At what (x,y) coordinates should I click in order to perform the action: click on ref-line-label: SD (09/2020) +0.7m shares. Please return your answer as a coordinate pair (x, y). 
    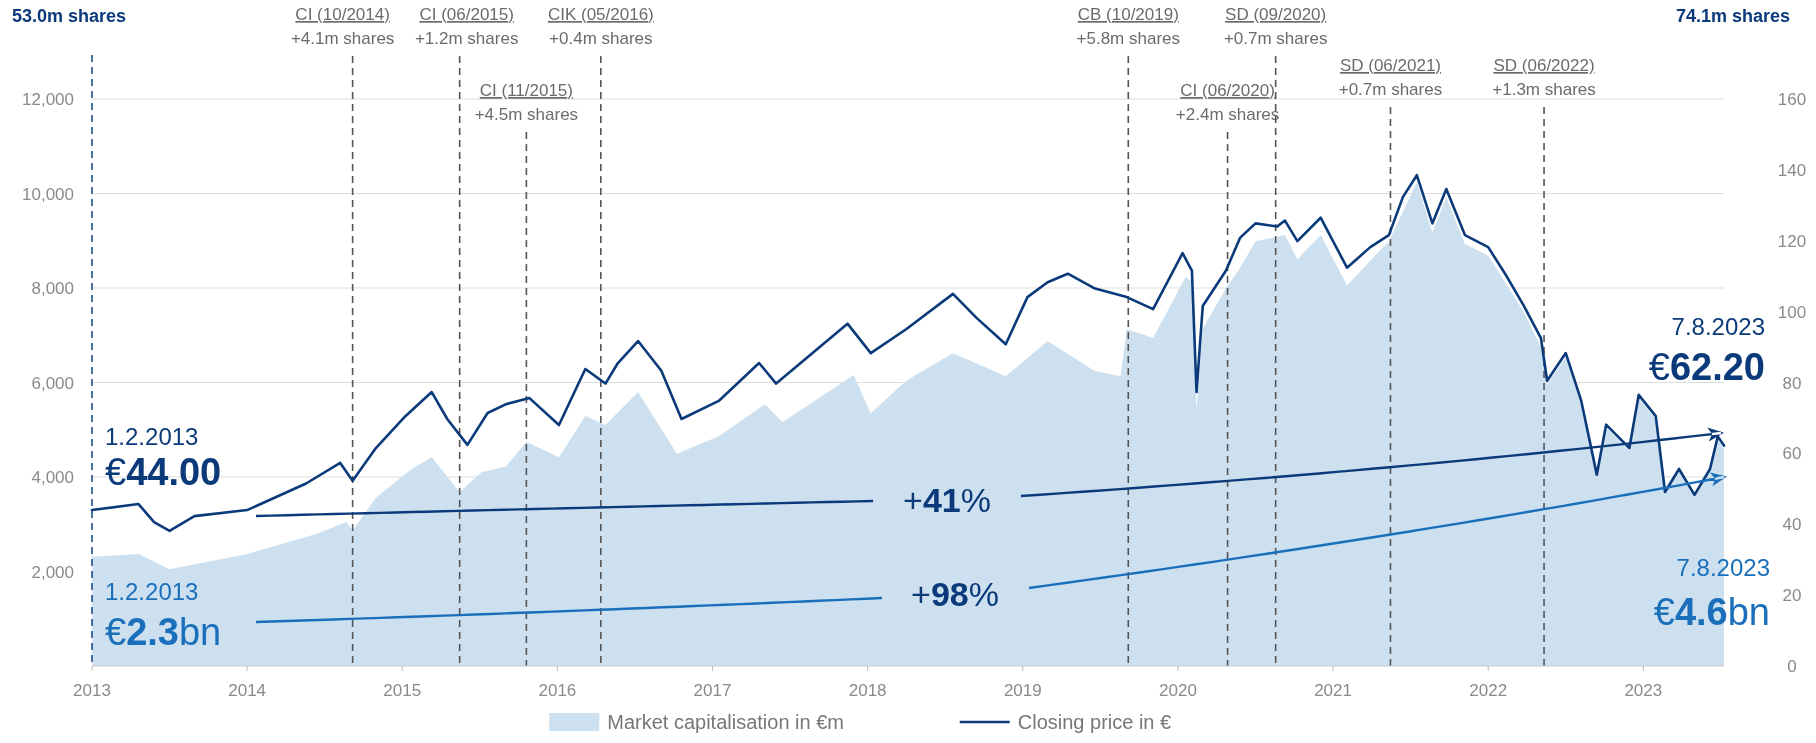
    Looking at the image, I should click on (1275, 26).